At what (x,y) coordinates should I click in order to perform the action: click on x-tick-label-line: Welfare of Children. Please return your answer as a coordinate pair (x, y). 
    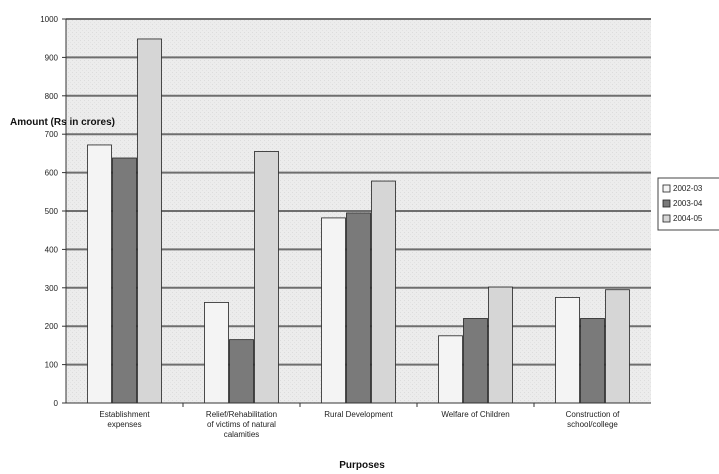
    Looking at the image, I should click on (475, 414).